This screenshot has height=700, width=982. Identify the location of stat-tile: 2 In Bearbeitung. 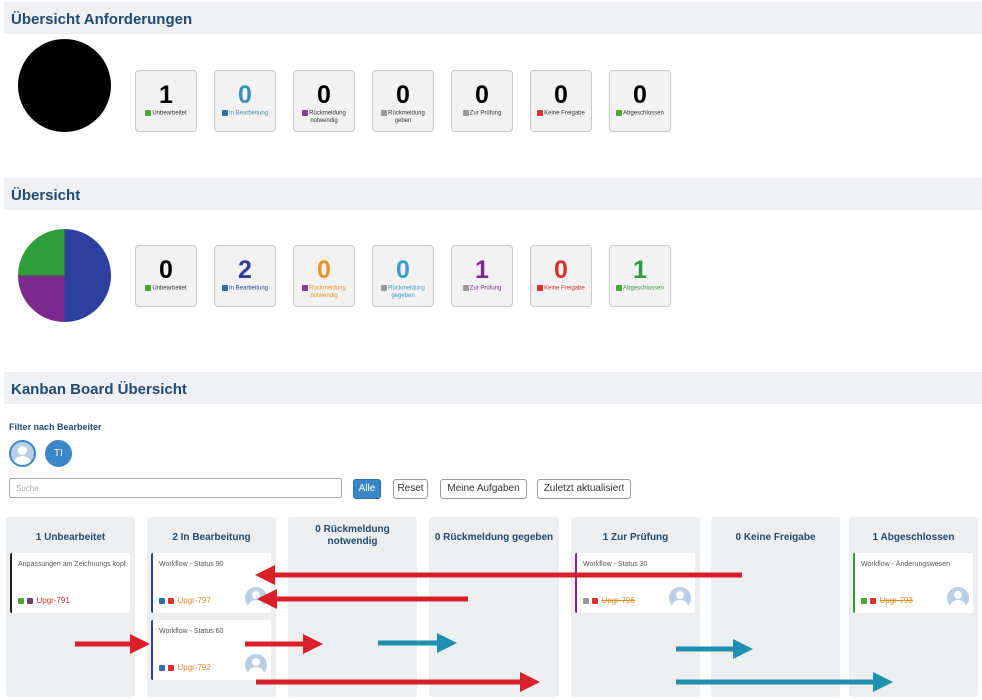
(245, 276).